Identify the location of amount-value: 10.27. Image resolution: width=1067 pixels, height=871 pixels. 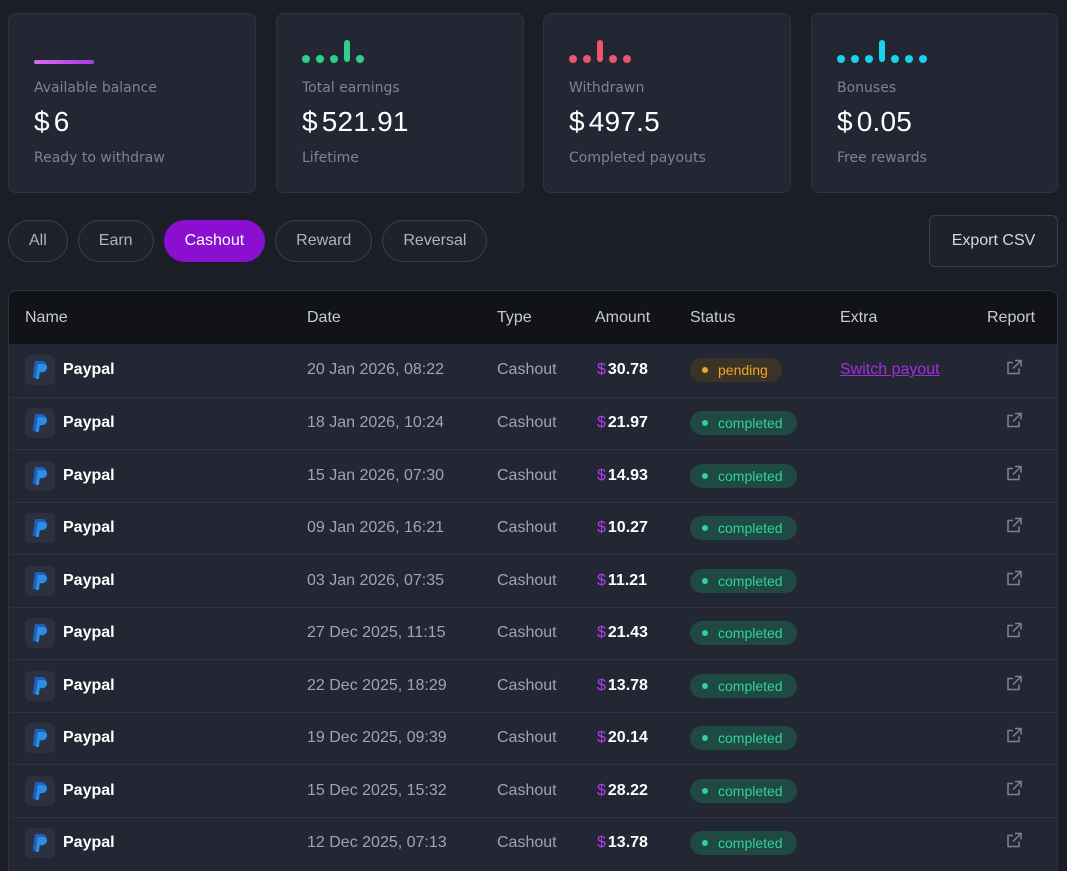
(627, 528).